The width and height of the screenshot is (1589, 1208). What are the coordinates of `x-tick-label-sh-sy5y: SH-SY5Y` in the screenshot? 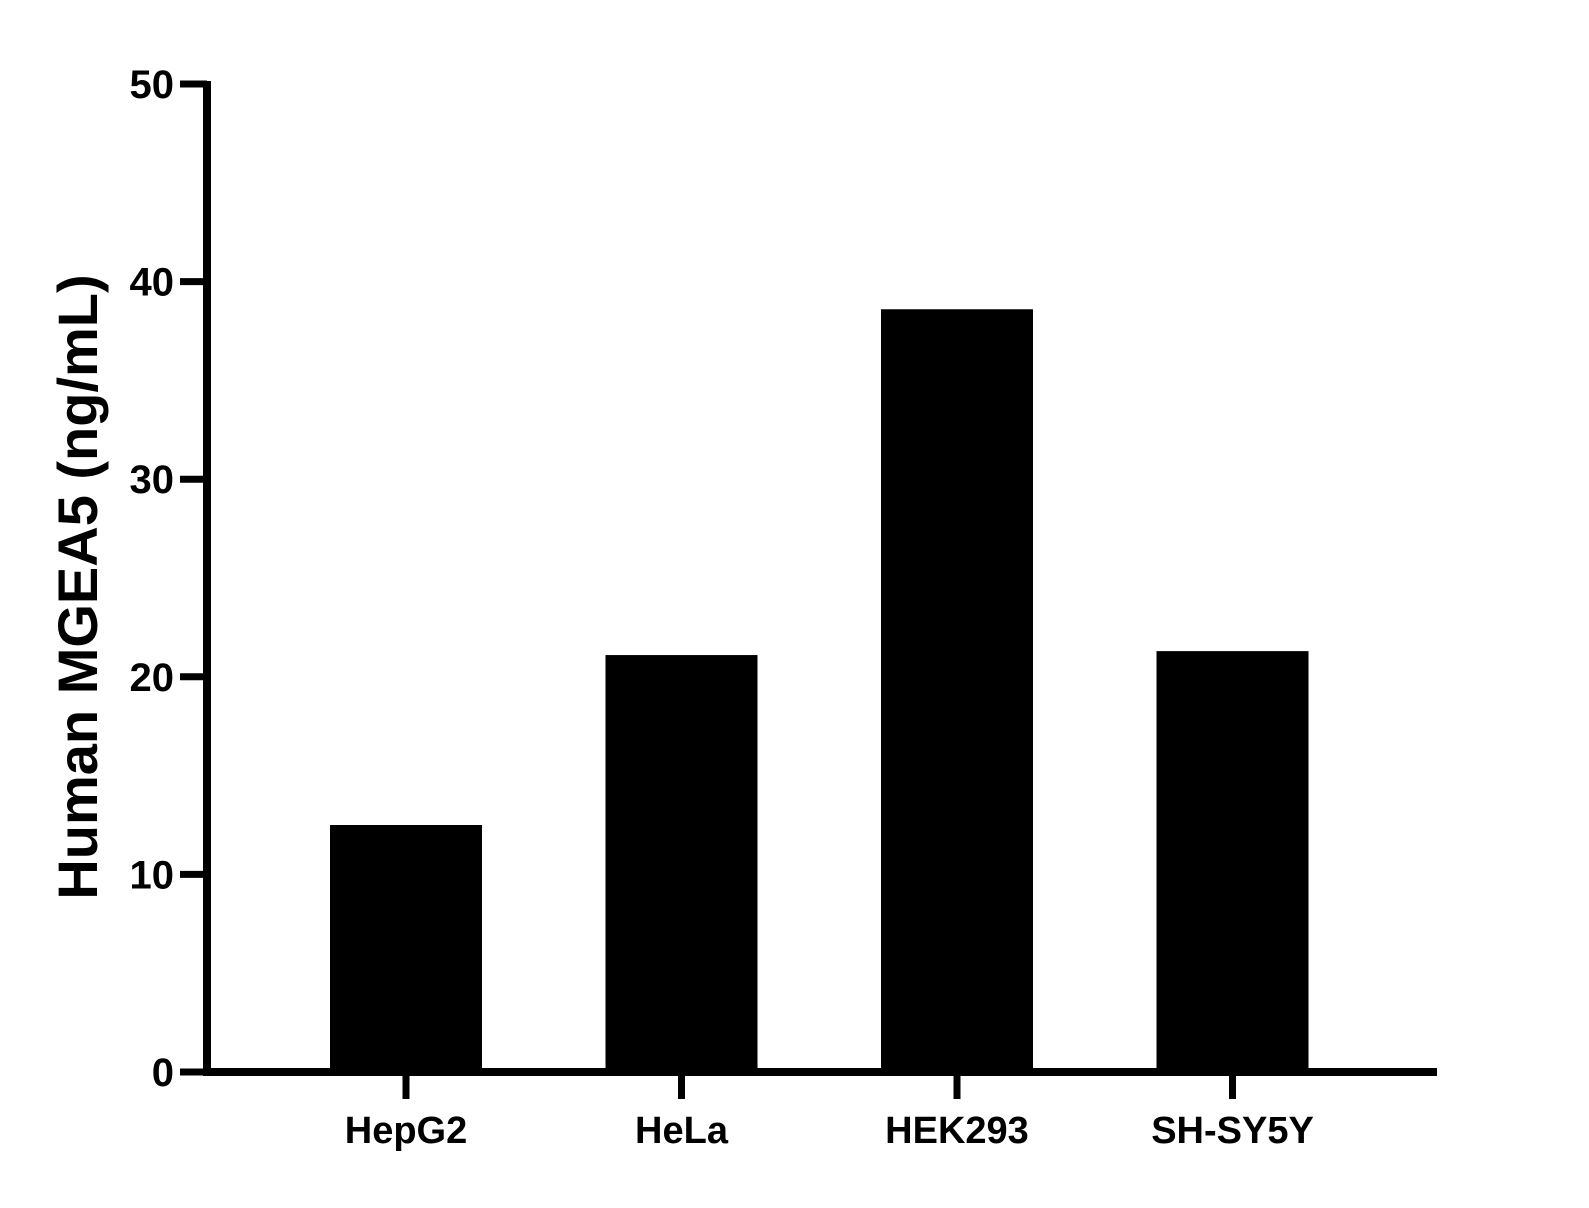 It's located at (1232, 1131).